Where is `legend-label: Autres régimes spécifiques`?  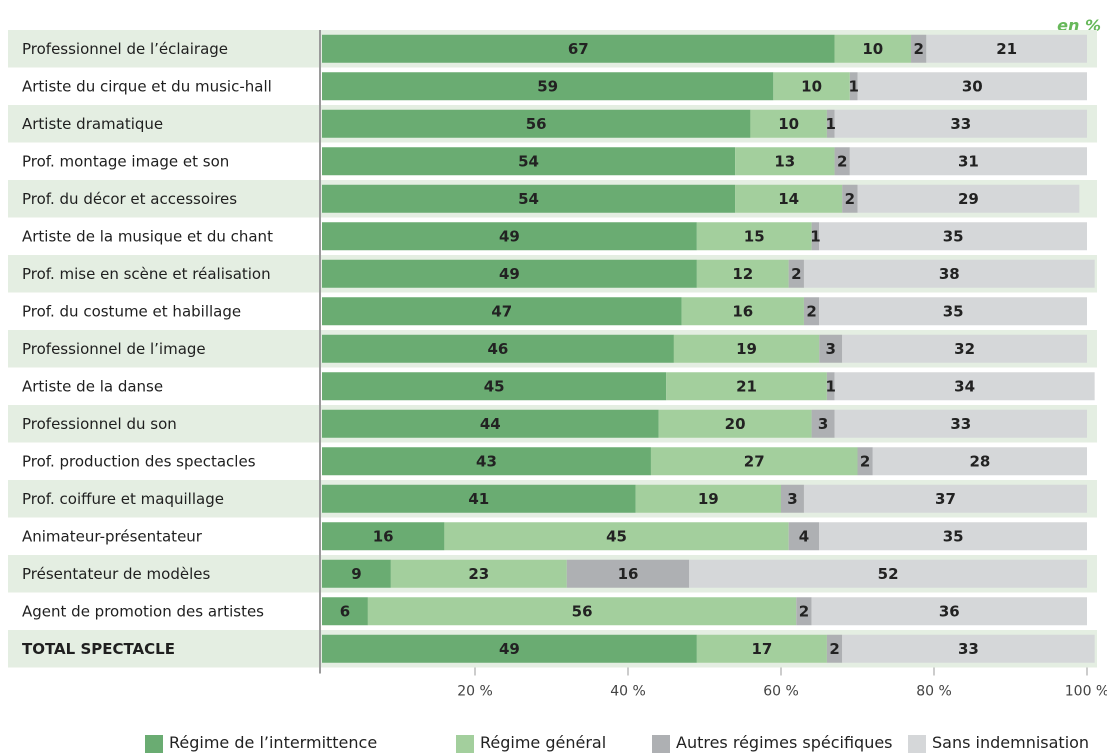
legend-label: Autres régimes spécifiques is located at coordinates (784, 742).